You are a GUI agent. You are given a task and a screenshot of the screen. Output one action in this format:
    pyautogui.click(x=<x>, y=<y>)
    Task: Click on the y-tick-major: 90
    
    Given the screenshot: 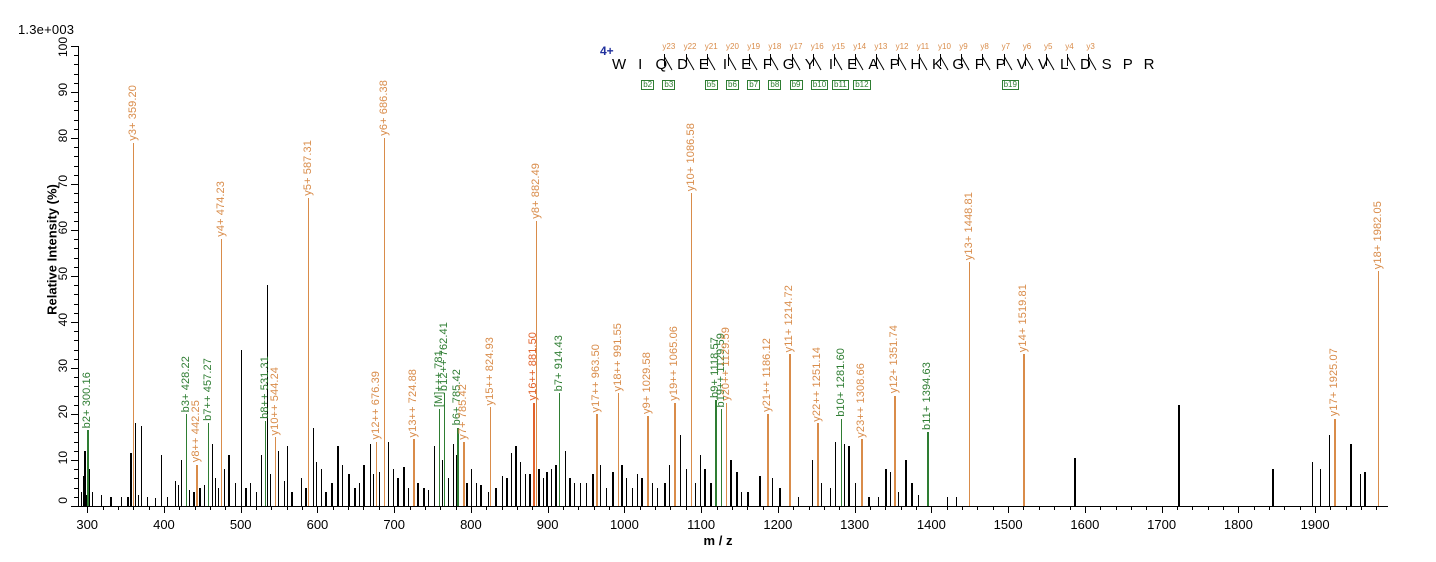 What is the action you would take?
    pyautogui.click(x=67, y=89)
    